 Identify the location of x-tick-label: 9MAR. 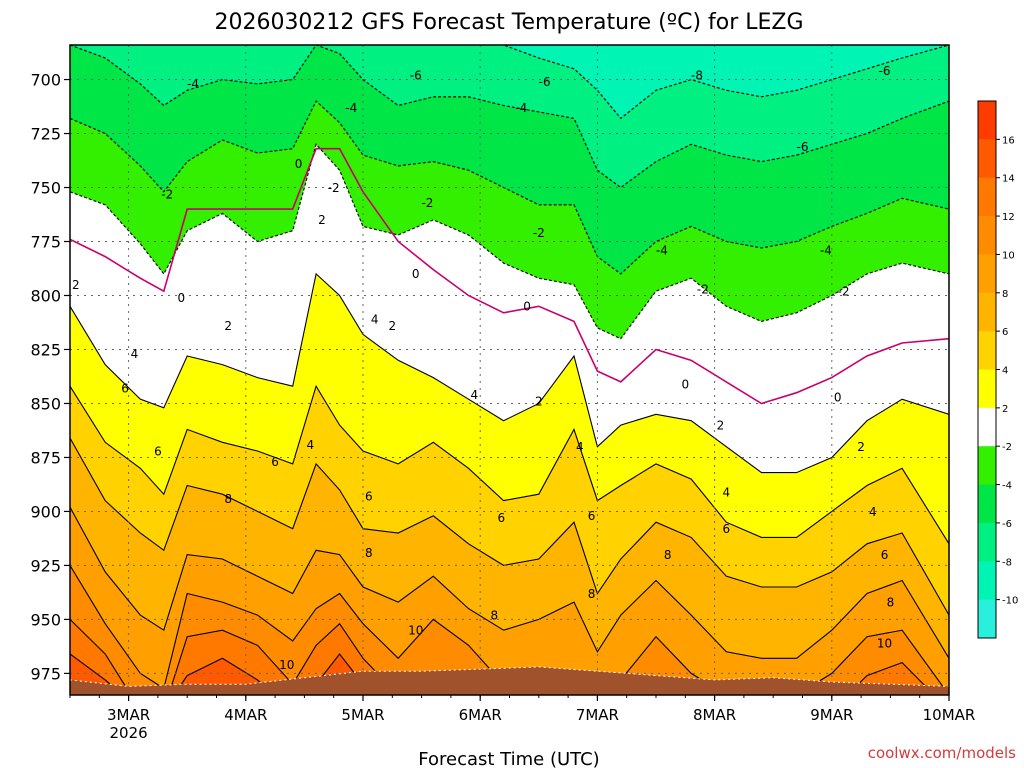
(831, 715).